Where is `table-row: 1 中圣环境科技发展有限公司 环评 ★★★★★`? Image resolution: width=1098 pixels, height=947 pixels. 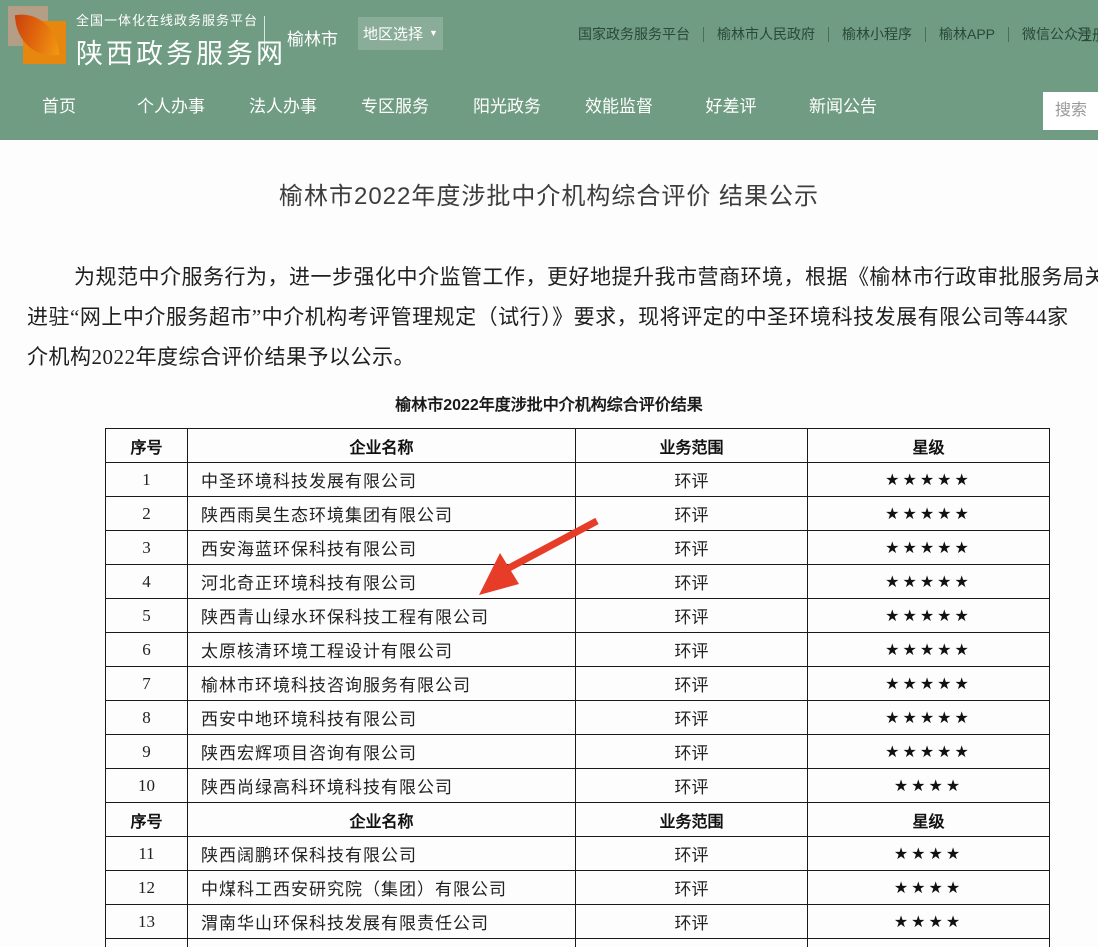 table-row: 1 中圣环境科技发展有限公司 环评 ★★★★★ is located at coordinates (577, 479).